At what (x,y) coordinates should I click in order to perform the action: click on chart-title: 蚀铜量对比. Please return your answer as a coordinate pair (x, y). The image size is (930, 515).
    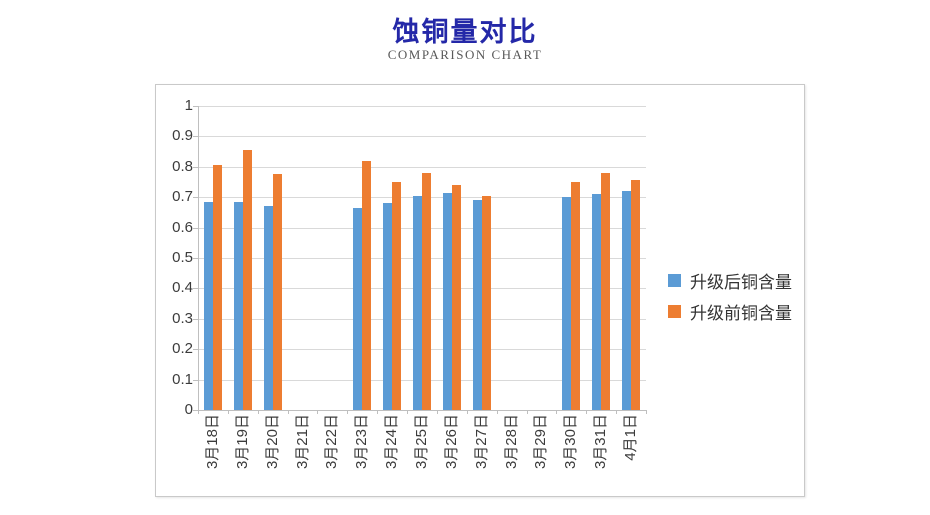
    Looking at the image, I should click on (465, 32).